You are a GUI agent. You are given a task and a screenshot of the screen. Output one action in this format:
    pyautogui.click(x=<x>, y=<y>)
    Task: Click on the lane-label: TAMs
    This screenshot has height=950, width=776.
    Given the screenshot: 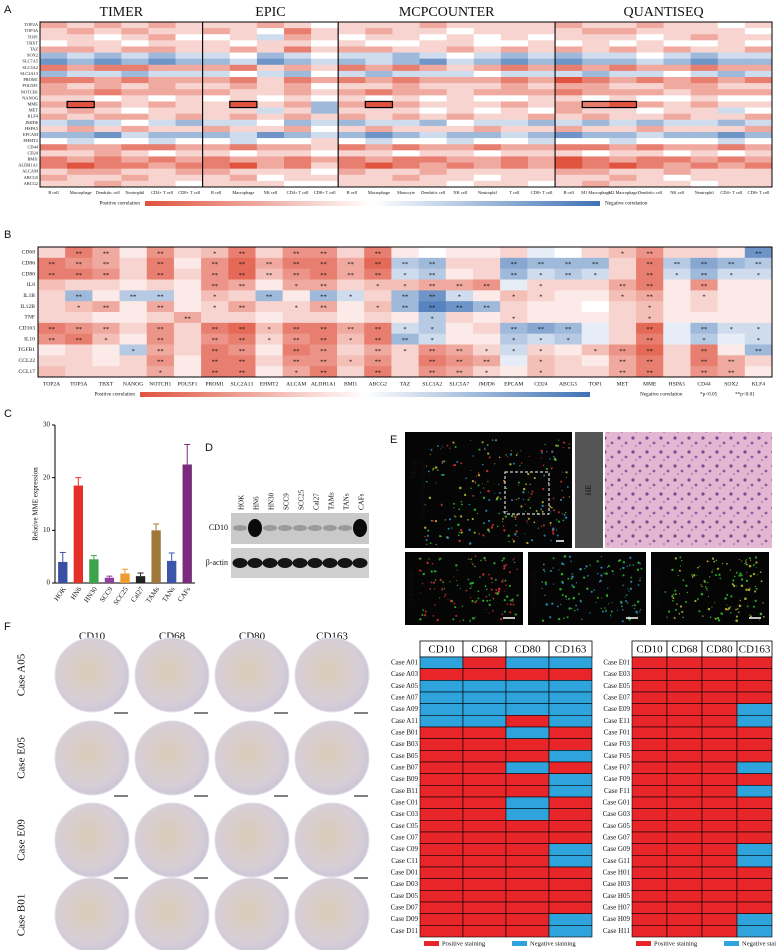 What is the action you would take?
    pyautogui.click(x=332, y=501)
    